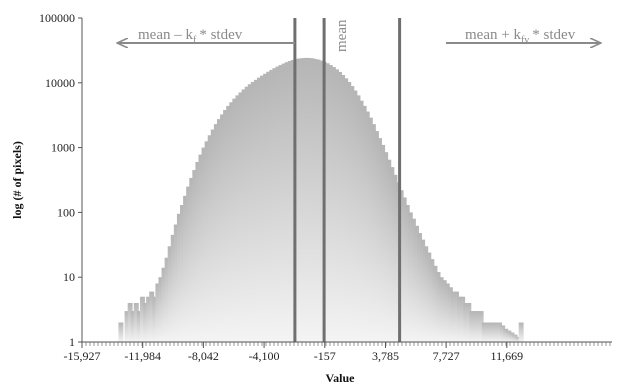  I want to click on y-tick-label: 1, so click(72, 342).